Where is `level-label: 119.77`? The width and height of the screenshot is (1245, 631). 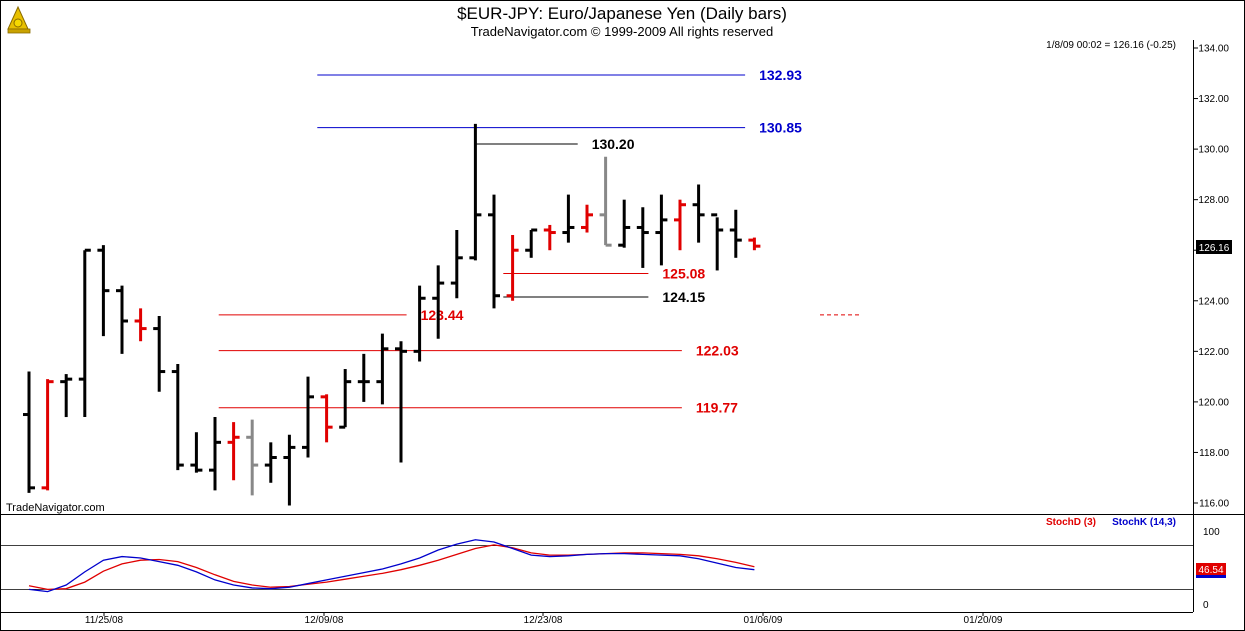
level-label: 119.77 is located at coordinates (717, 408).